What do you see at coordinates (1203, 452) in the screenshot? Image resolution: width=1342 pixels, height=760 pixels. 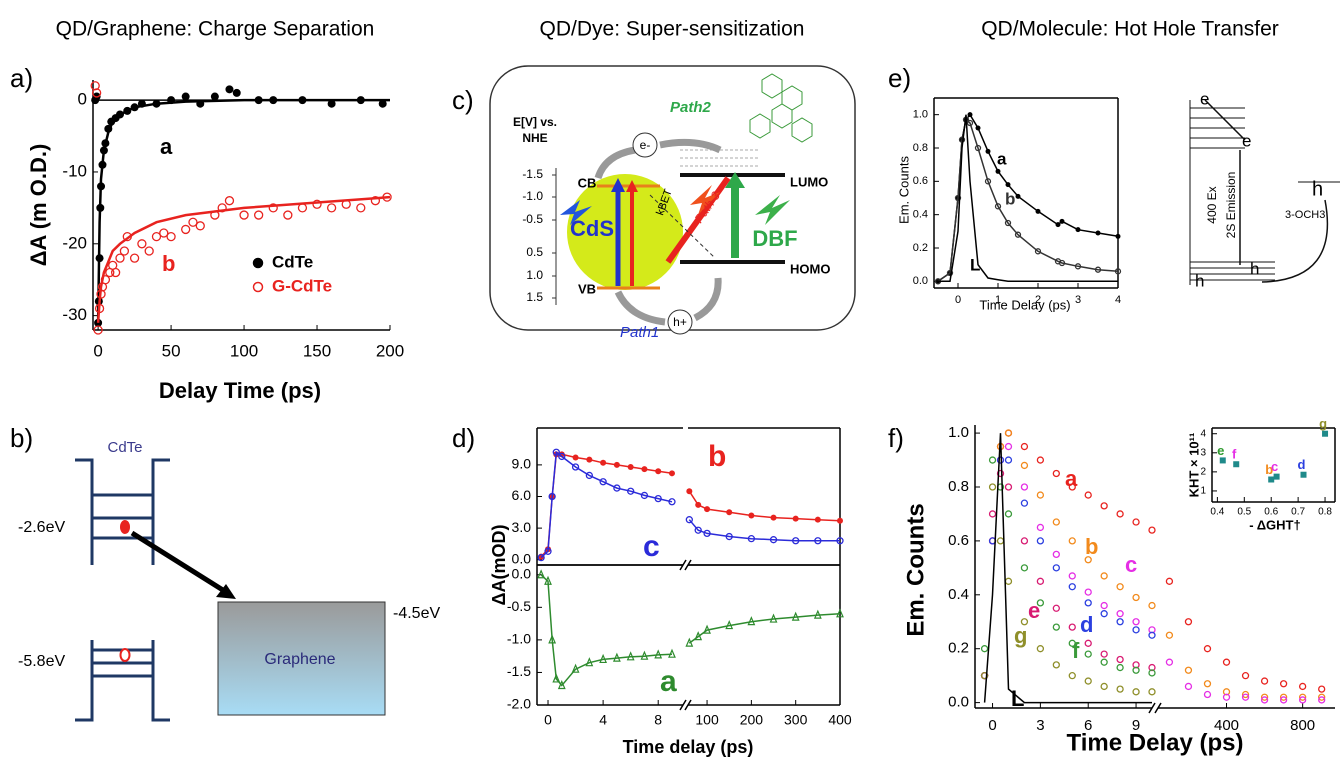 I see `y-tick-label: 3` at bounding box center [1203, 452].